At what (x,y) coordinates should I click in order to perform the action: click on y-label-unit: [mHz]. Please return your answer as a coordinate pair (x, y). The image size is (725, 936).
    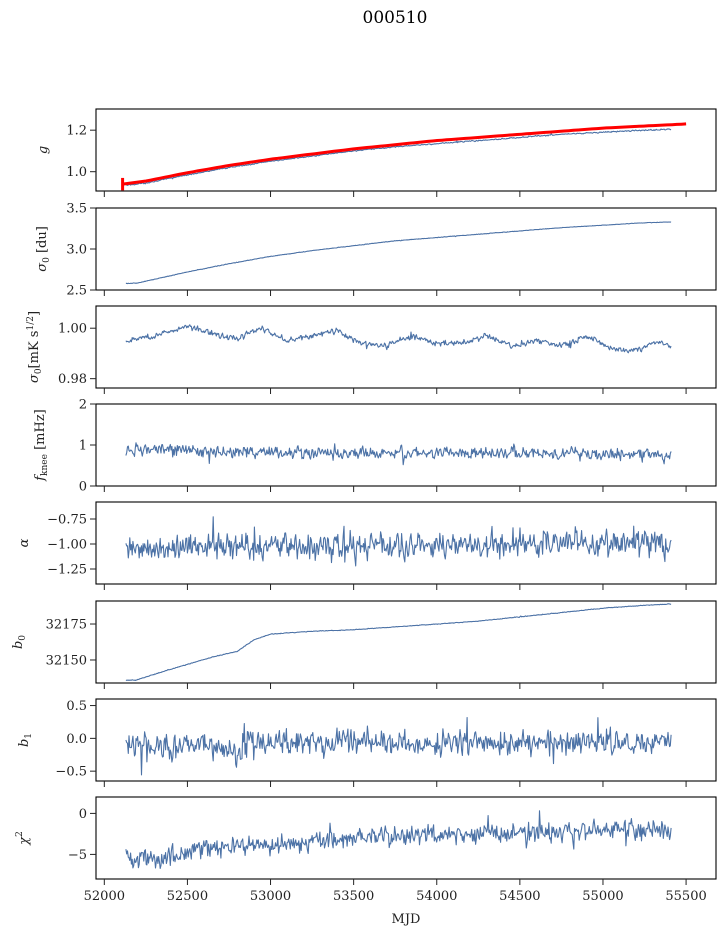
    Looking at the image, I should click on (40, 431).